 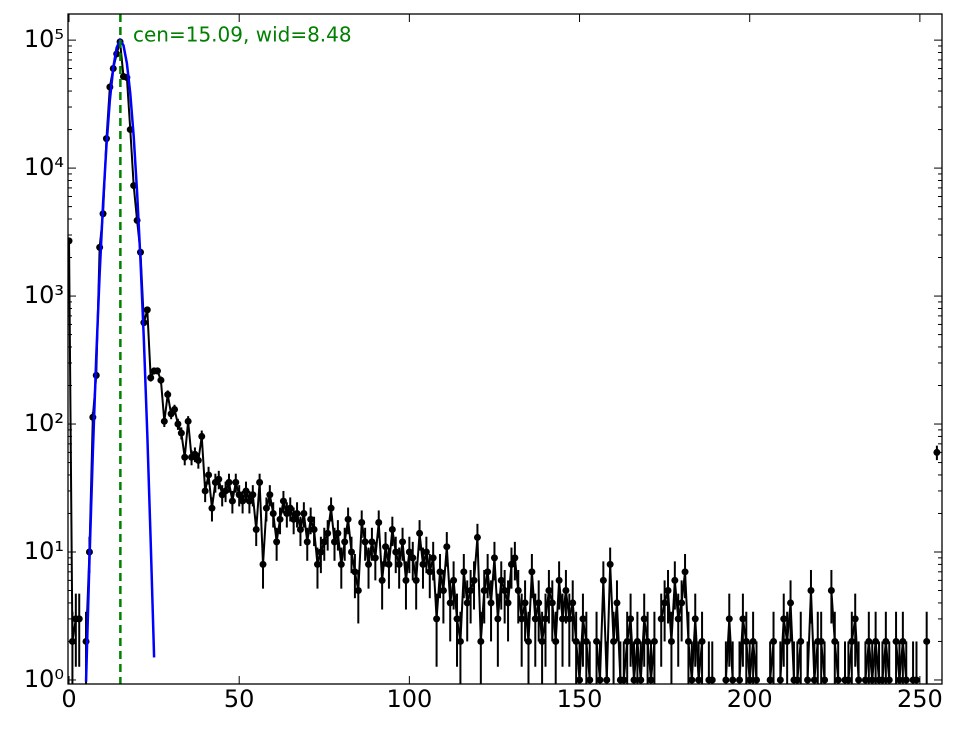 I want to click on y-tick-label: 10⁰, so click(x=44, y=679).